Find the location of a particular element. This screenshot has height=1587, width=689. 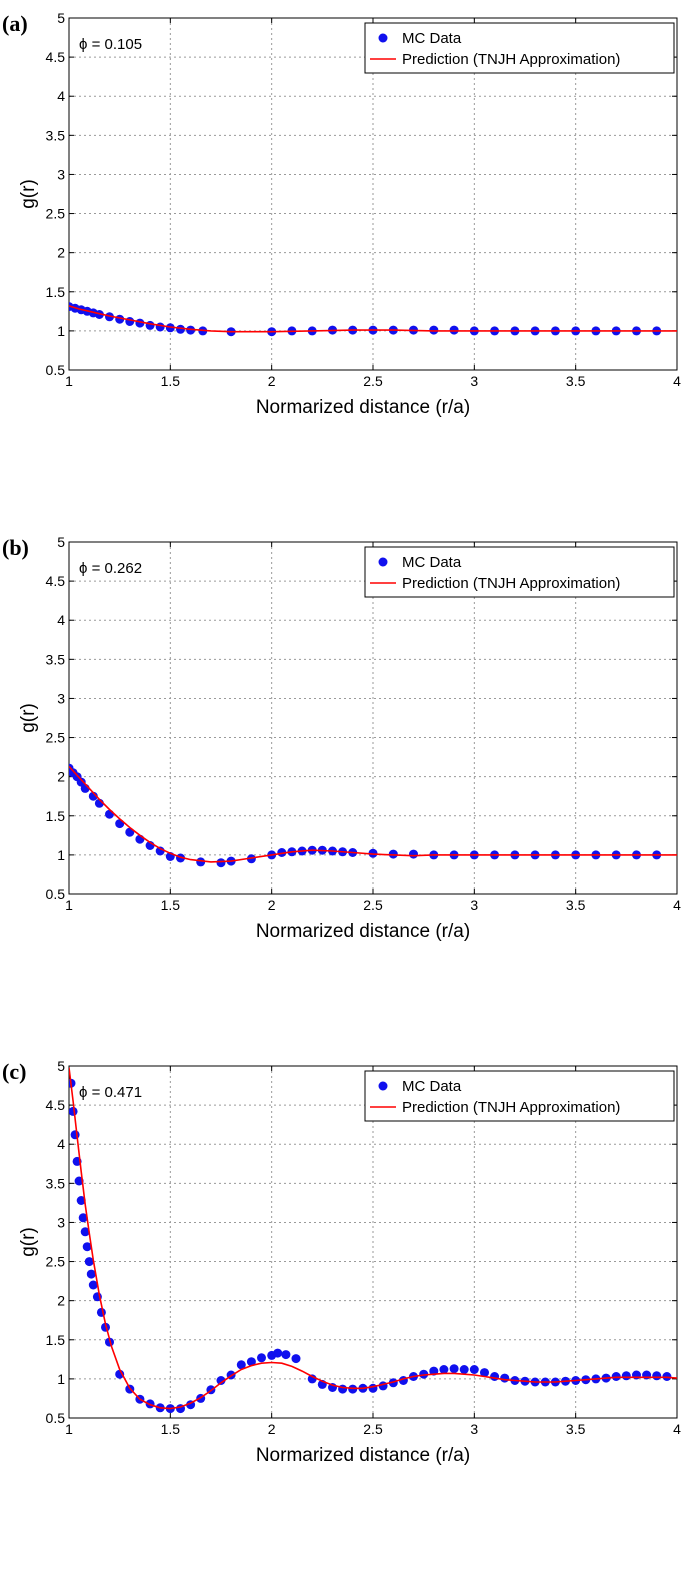

panel-label: (a) is located at coordinates (15, 23).